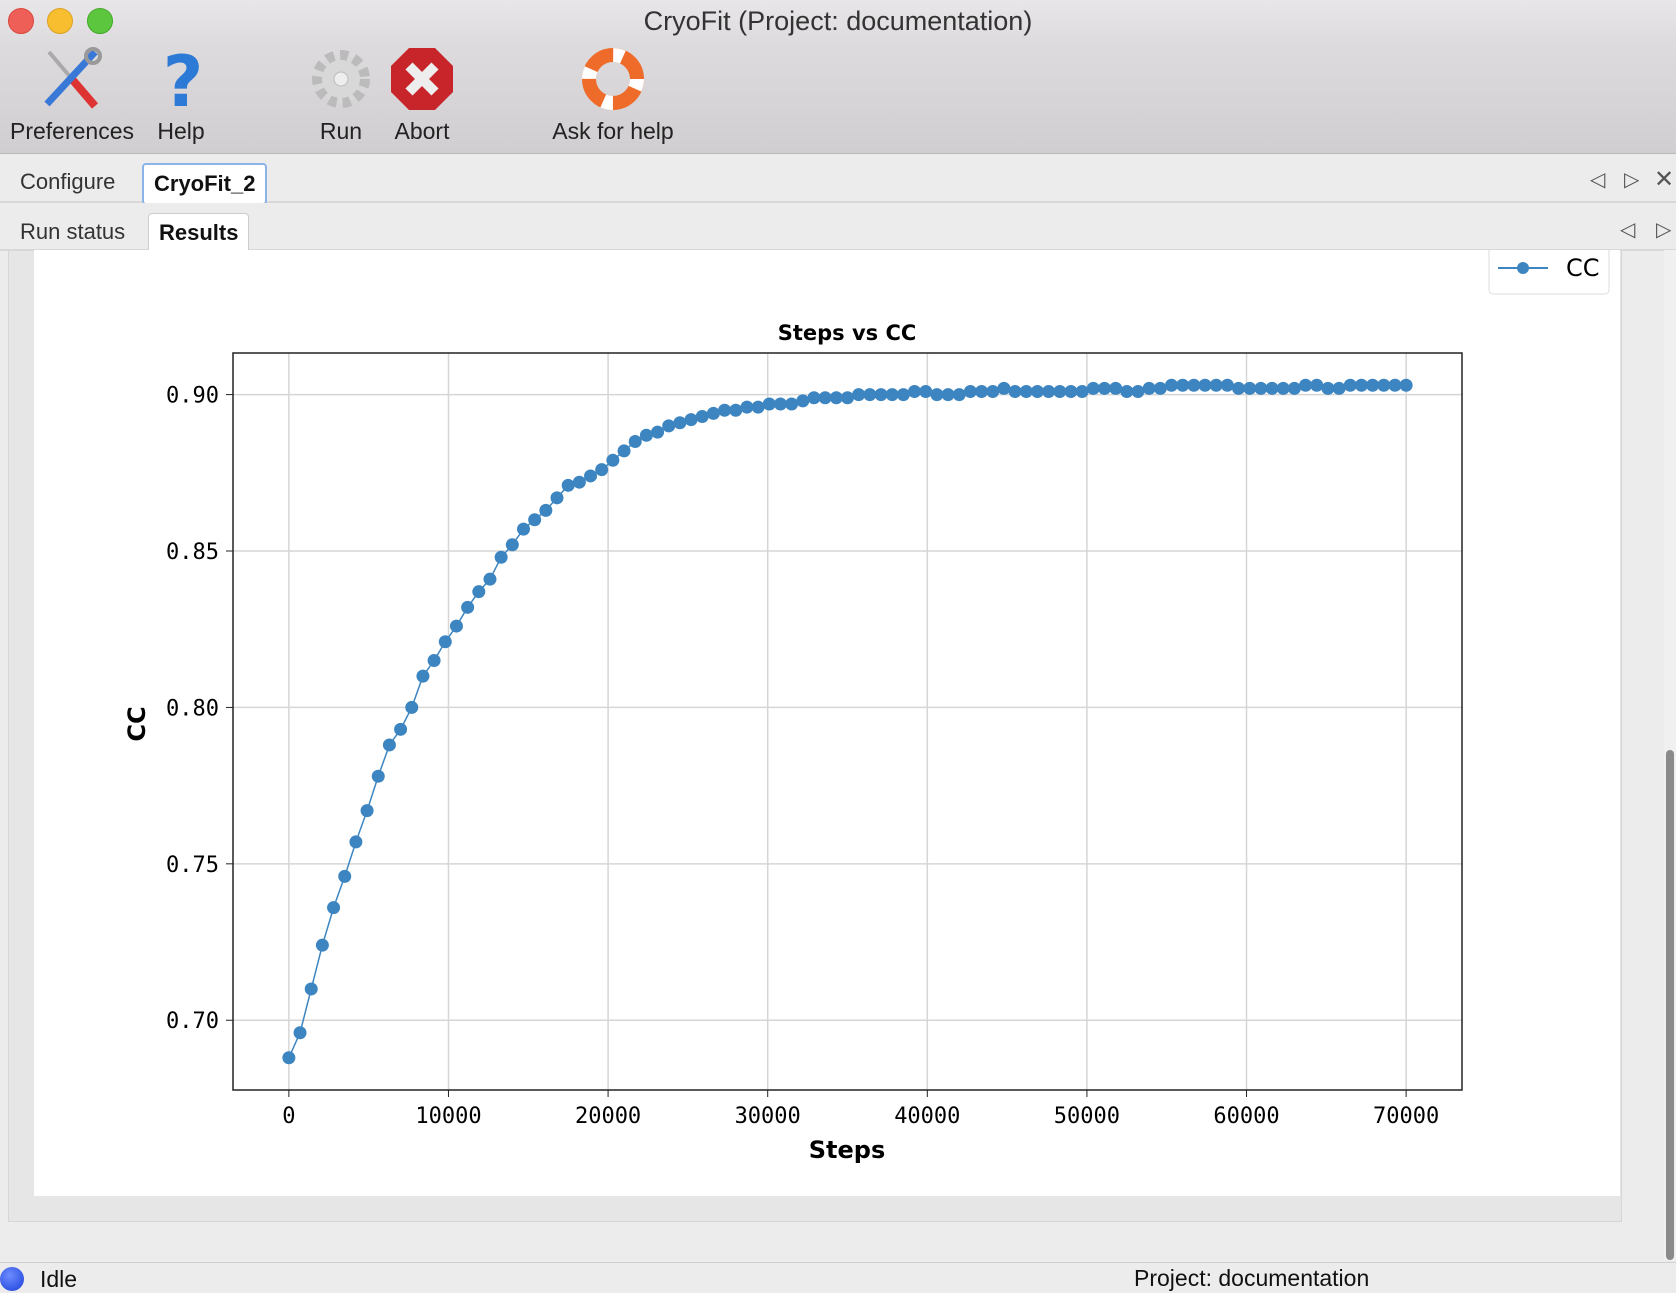 Image resolution: width=1676 pixels, height=1293 pixels. I want to click on title-bar: CryoFit (Project: documentation), so click(838, 22).